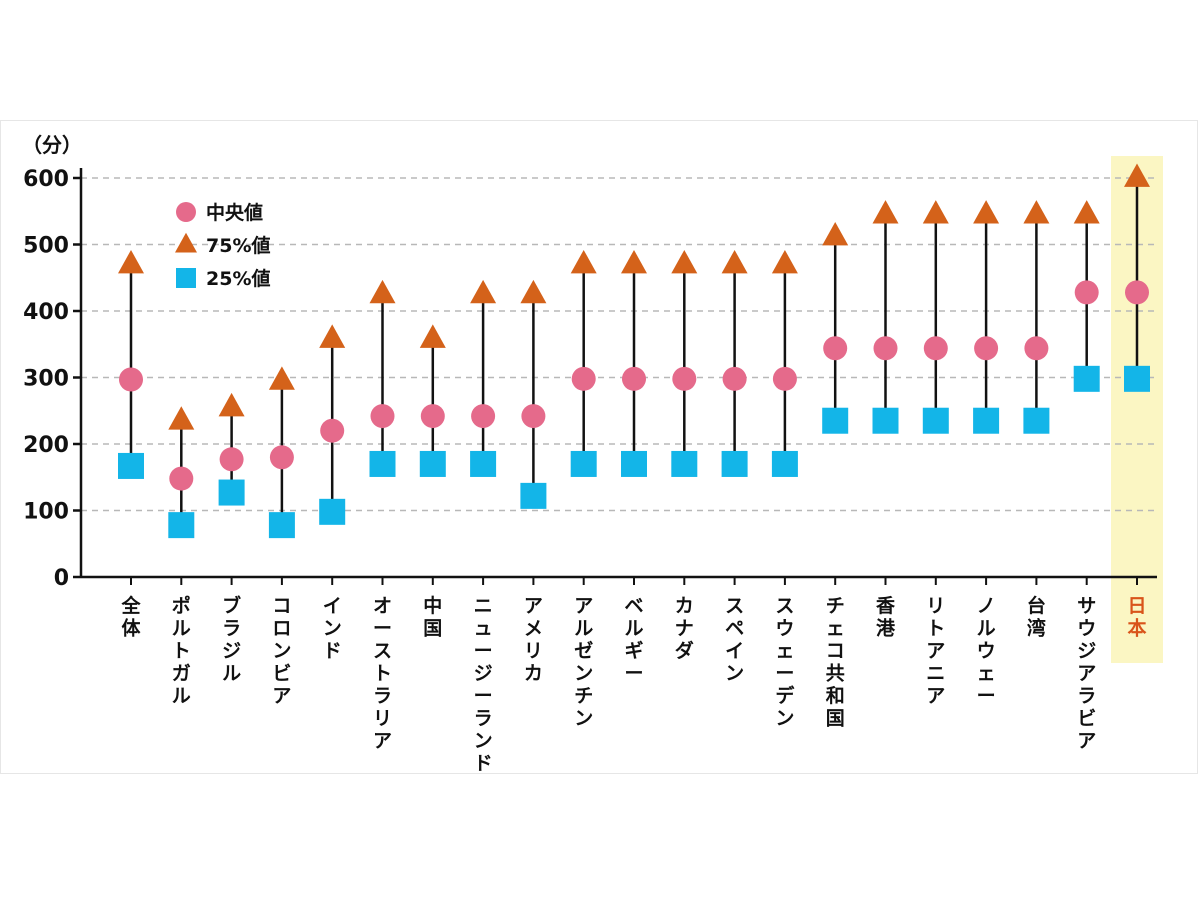  What do you see at coordinates (238, 246) in the screenshot?
I see `legend-label: 75%値` at bounding box center [238, 246].